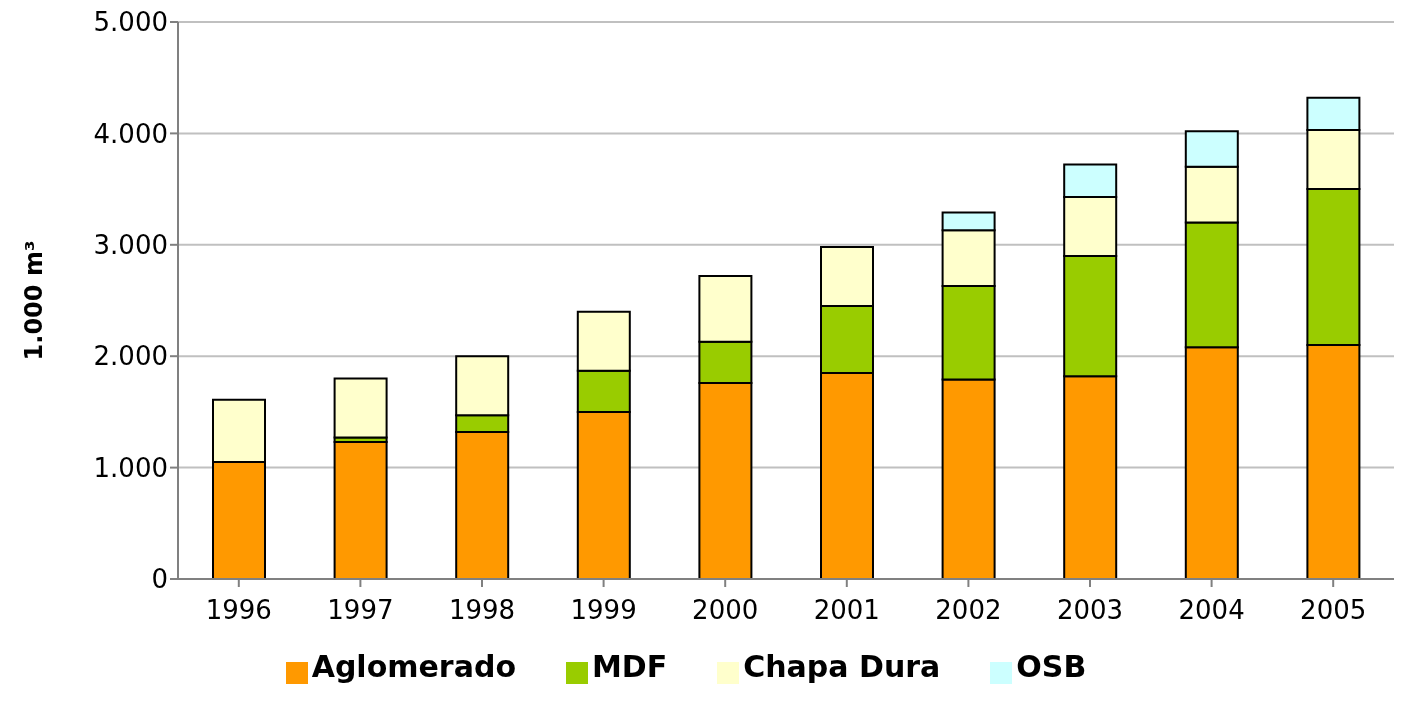 The height and width of the screenshot is (702, 1410). I want to click on legend-label: Aglomerado, so click(413, 666).